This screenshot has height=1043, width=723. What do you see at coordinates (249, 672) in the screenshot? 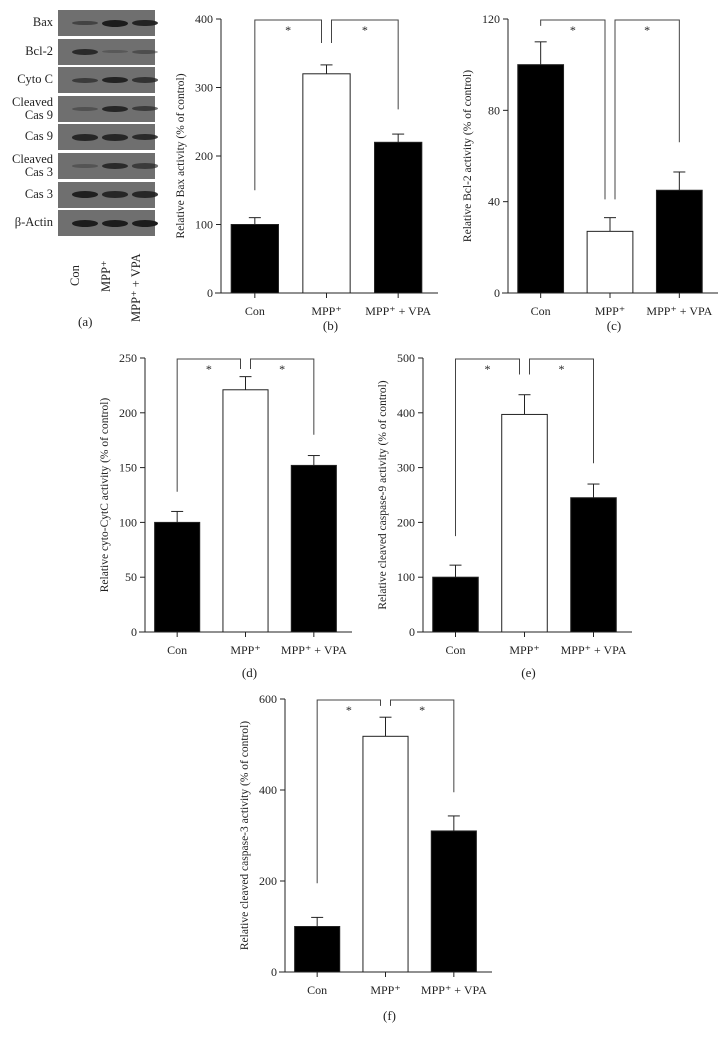
I see `panel-caption: (d)` at bounding box center [249, 672].